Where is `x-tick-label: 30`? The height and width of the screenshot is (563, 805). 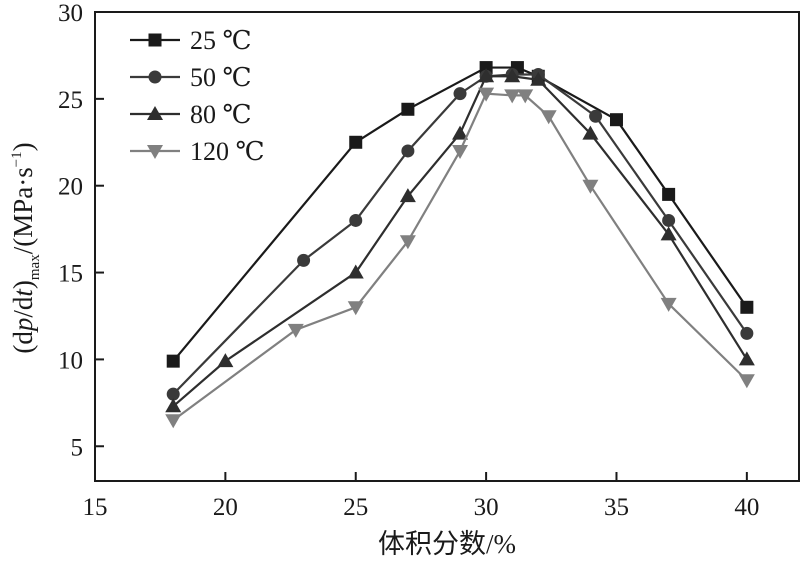 x-tick-label: 30 is located at coordinates (486, 507).